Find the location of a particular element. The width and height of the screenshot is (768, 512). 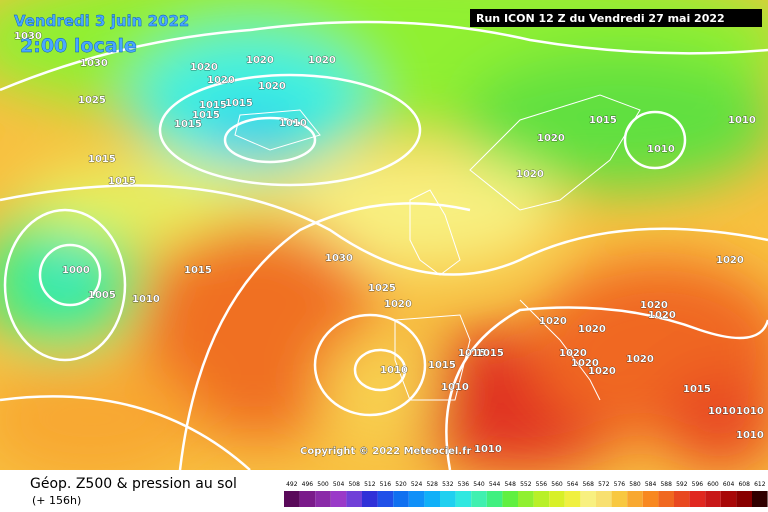

scale-label: 604 is located at coordinates (729, 484).